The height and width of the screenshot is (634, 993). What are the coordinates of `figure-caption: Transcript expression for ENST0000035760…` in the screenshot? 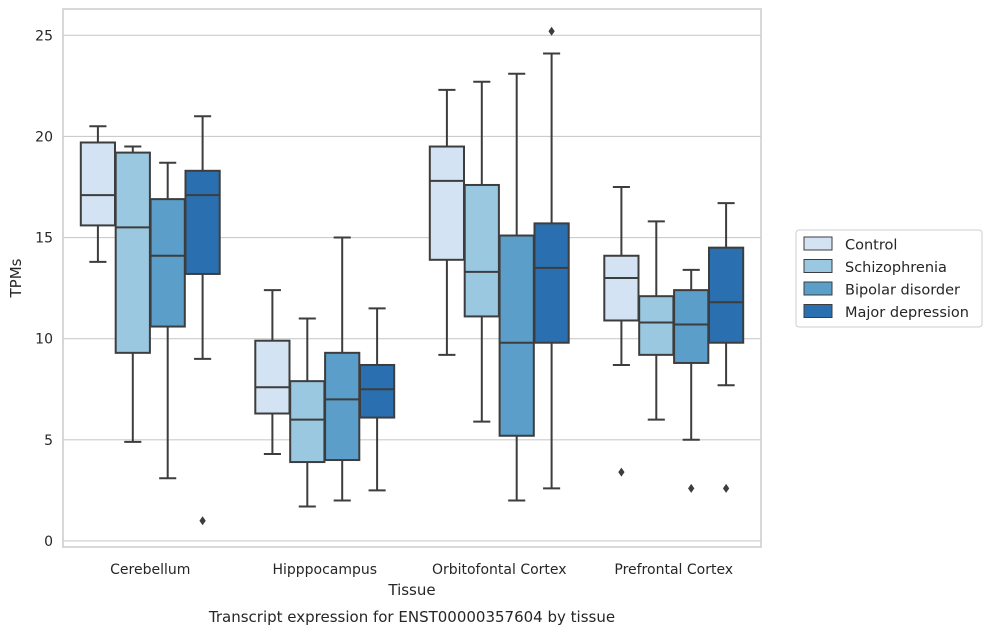 It's located at (411, 617).